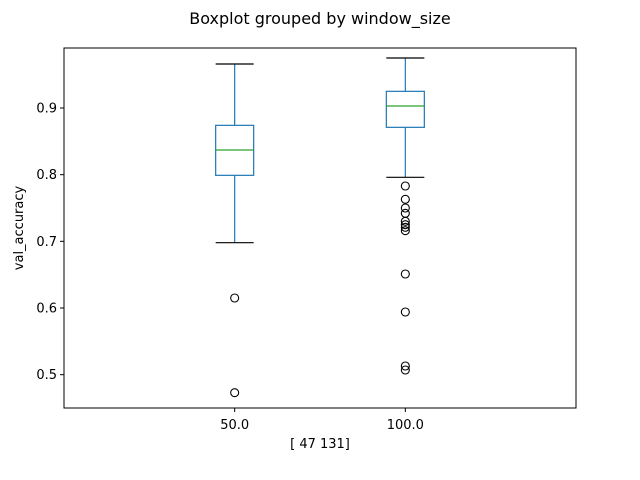 The width and height of the screenshot is (640, 480). Describe the element at coordinates (405, 425) in the screenshot. I see `x-tick-label: 100.0` at that location.